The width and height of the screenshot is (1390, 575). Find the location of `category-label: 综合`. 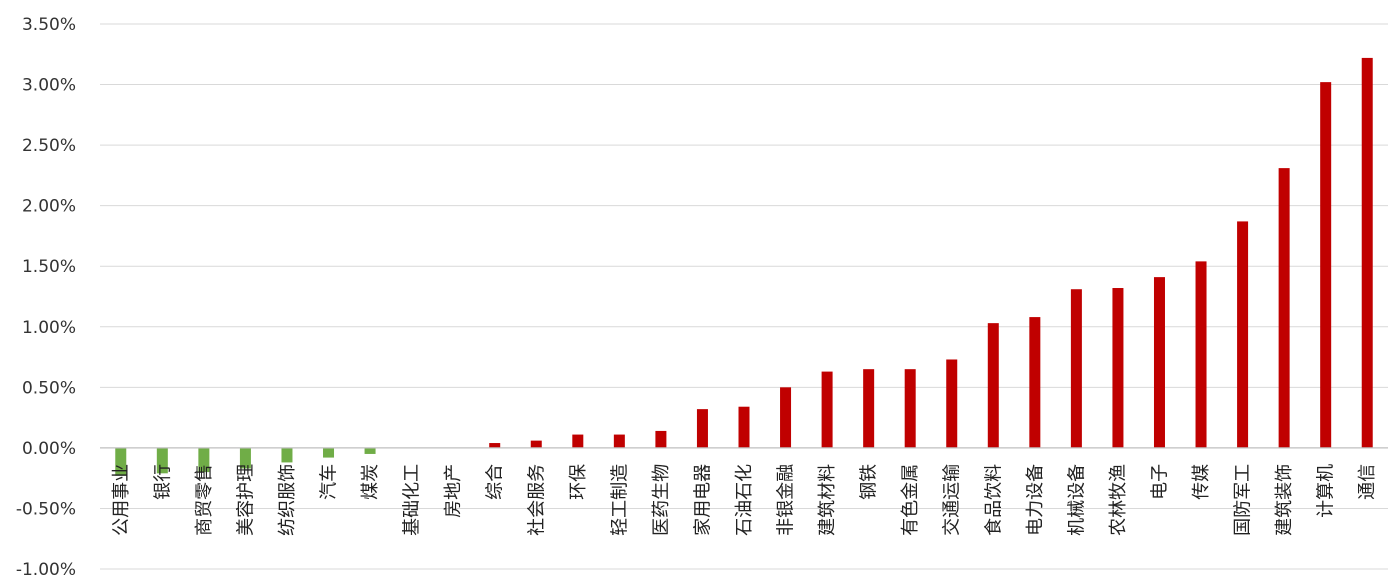

category-label: 综合 is located at coordinates (495, 482).